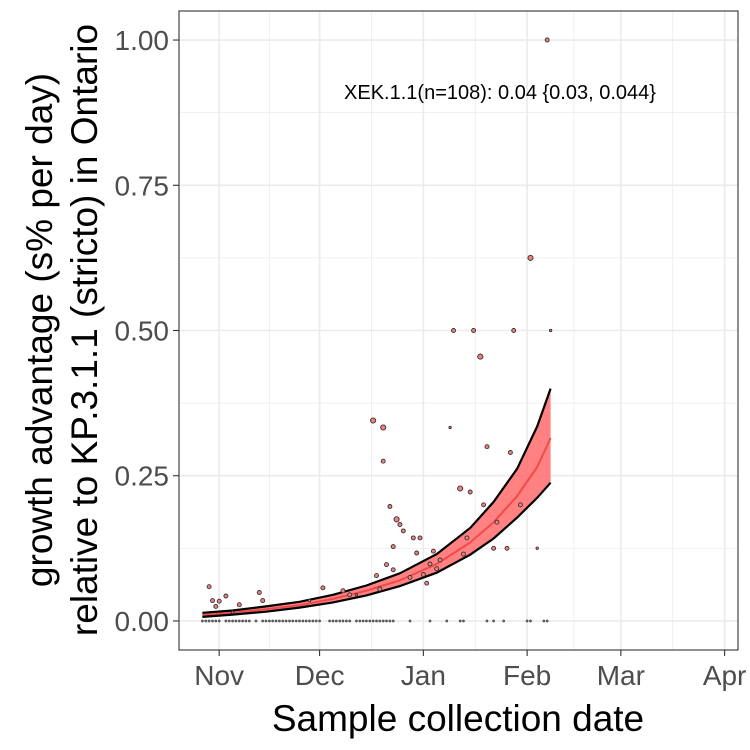 The height and width of the screenshot is (750, 750). I want to click on y-tick-label: 1.00, so click(142, 40).